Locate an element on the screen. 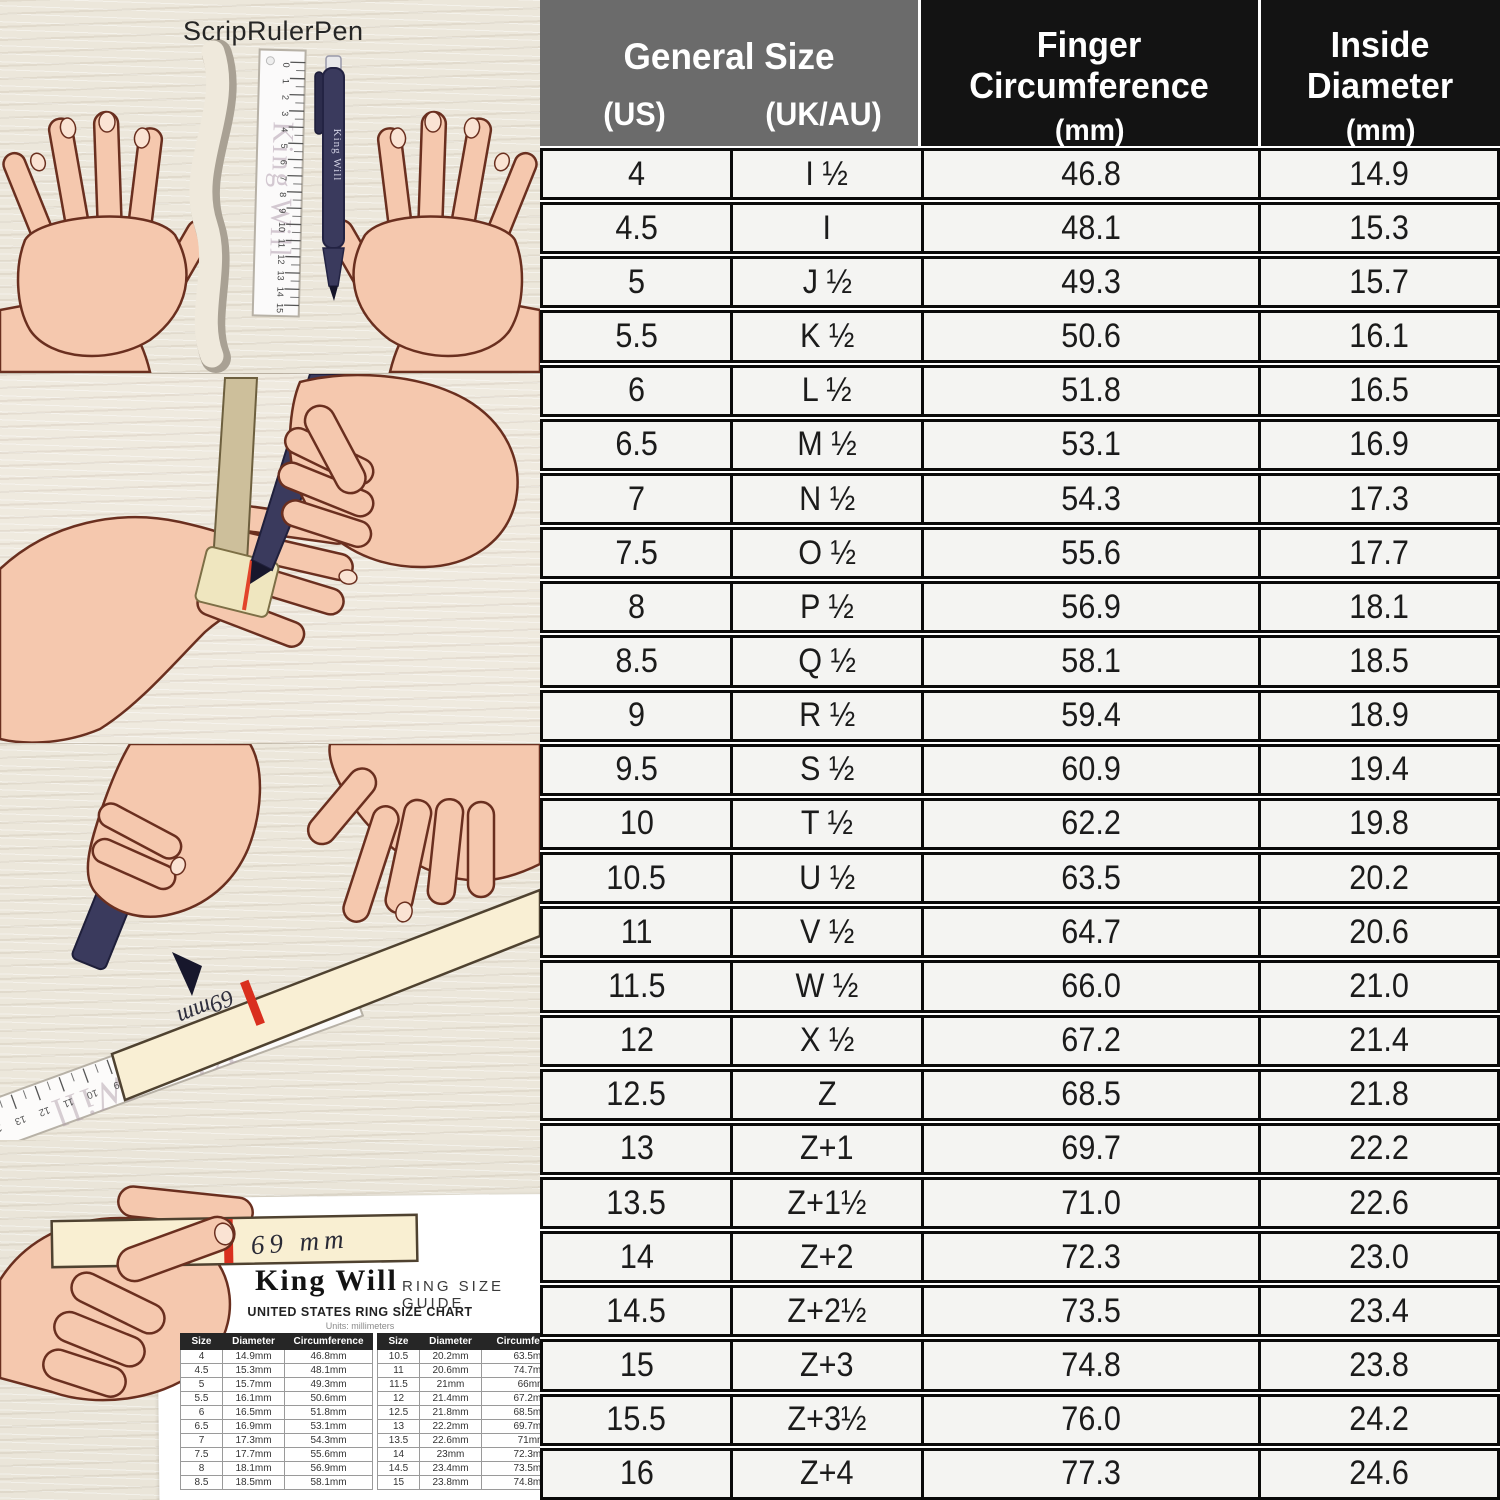 Image resolution: width=1500 pixels, height=1500 pixels. us-size-cell: 14.5 is located at coordinates (638, 1311).